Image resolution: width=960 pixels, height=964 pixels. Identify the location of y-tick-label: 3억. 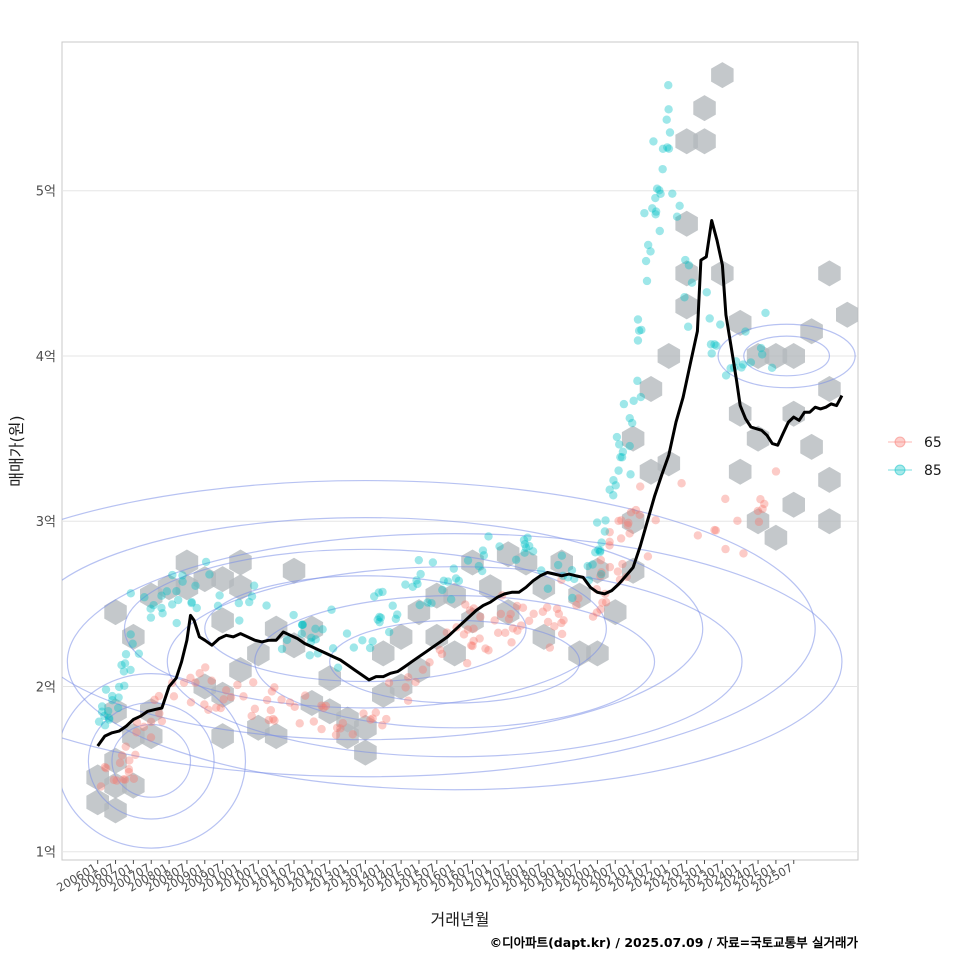
(46, 522).